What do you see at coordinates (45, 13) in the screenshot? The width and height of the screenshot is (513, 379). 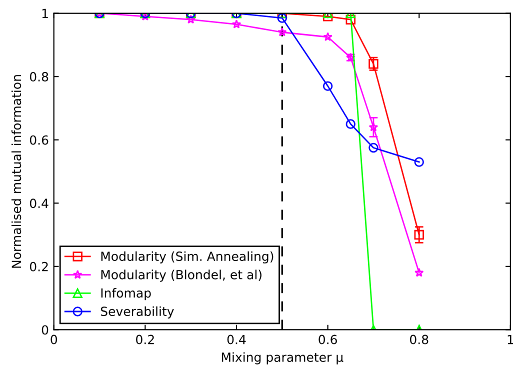 I see `y-tick-label: 1` at bounding box center [45, 13].